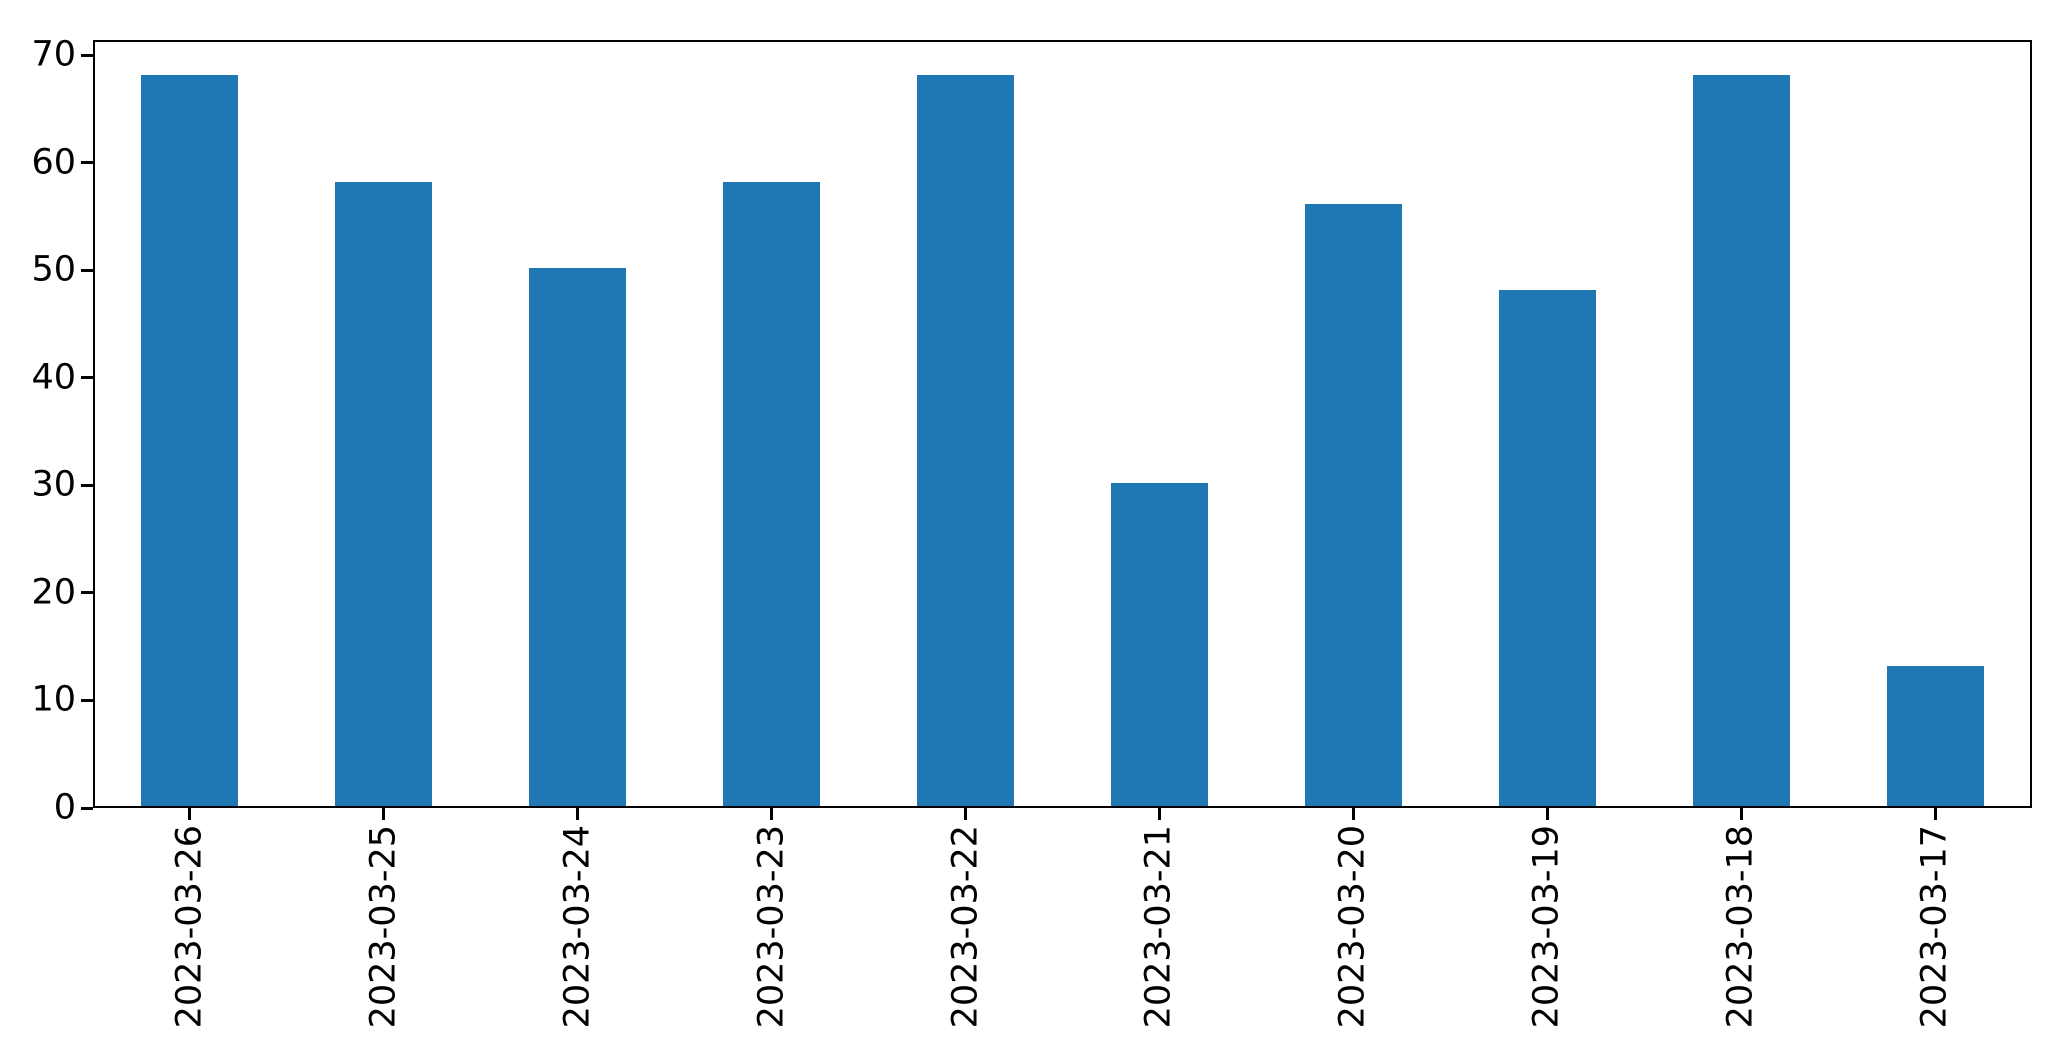 The height and width of the screenshot is (1061, 2071). I want to click on y-tick-label: 0, so click(64, 807).